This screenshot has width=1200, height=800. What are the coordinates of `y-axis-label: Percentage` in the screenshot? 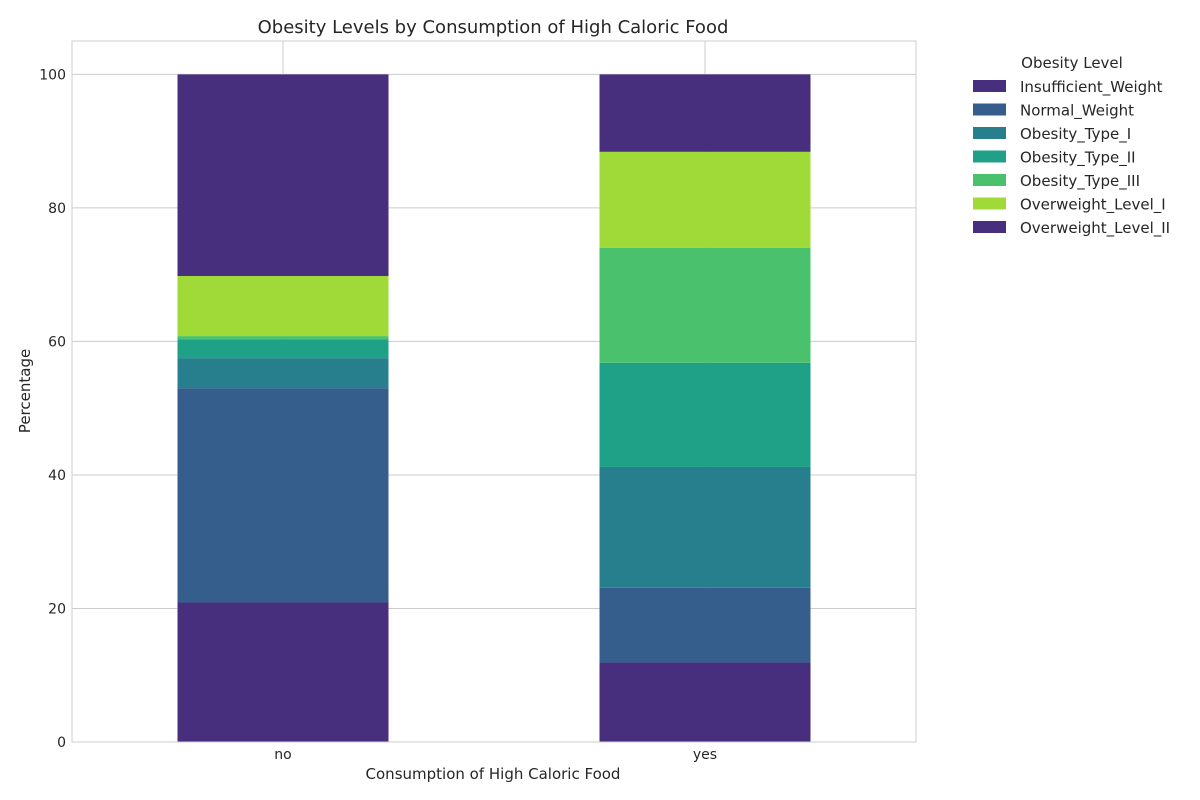 It's located at (25, 391).